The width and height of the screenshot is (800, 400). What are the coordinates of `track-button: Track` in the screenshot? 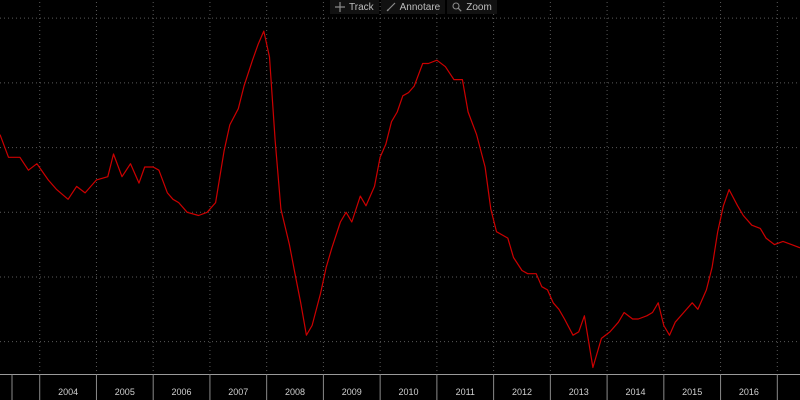 It's located at (354, 7).